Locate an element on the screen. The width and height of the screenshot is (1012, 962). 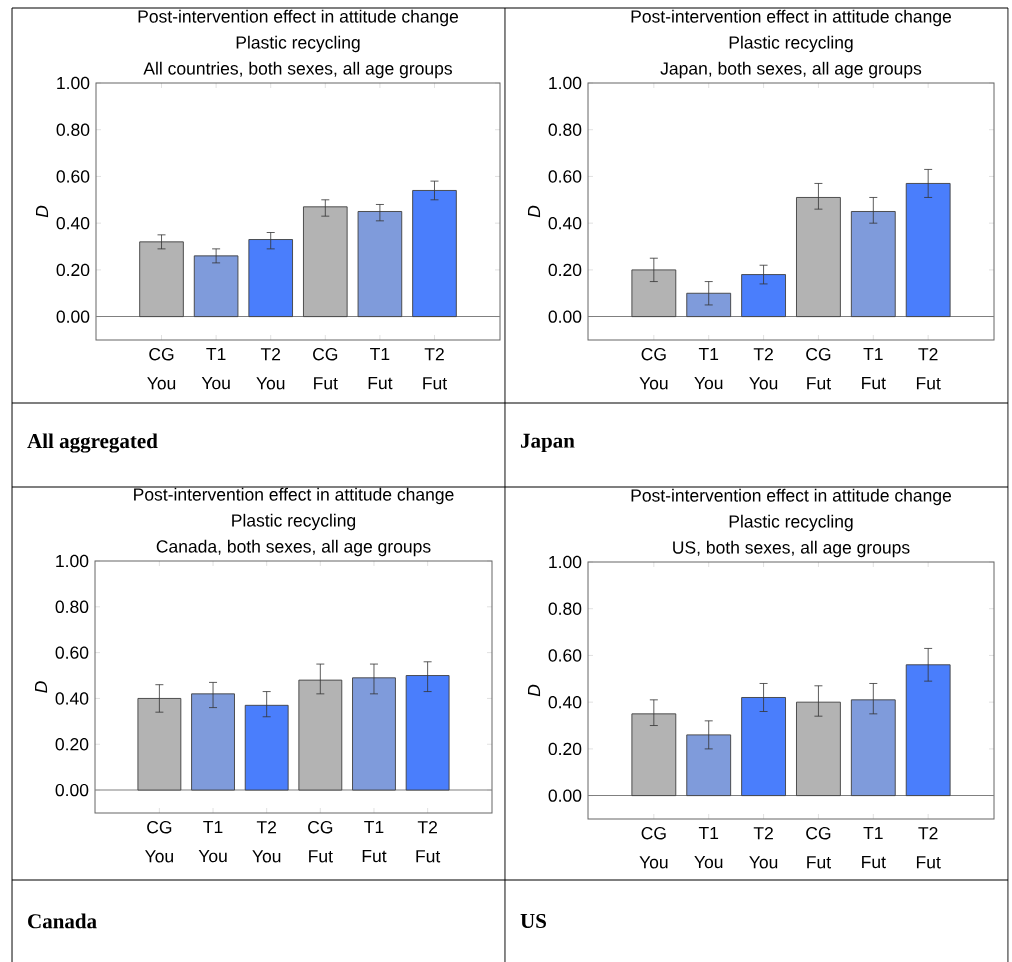
text: All aggregated is located at coordinates (92, 443).